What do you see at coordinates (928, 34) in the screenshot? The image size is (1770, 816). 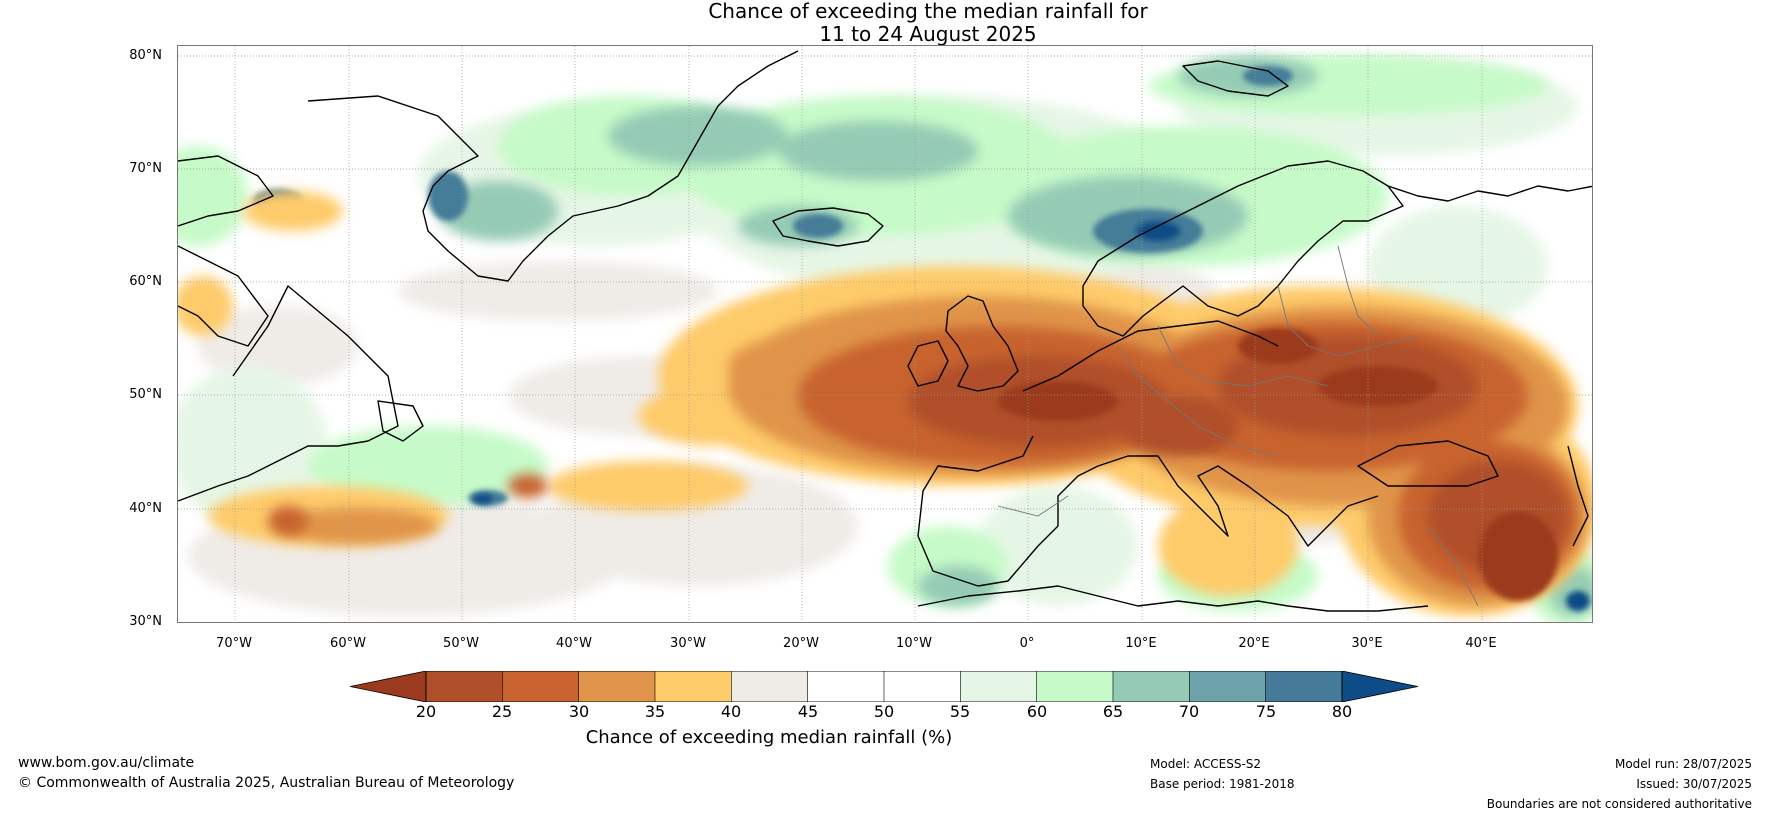 I see `map-title-line2: 11 to 24 August 2025` at bounding box center [928, 34].